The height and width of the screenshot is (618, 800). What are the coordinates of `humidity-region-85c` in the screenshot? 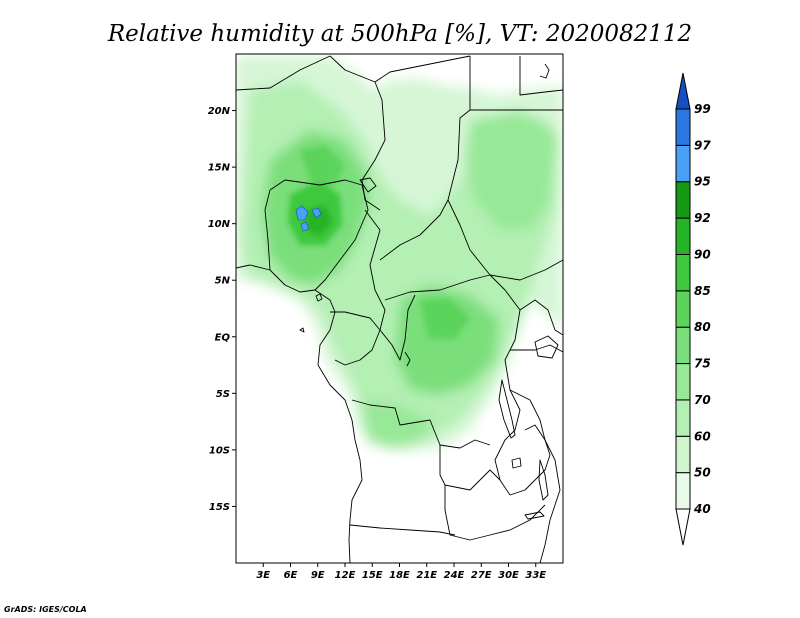 It's located at (445, 319).